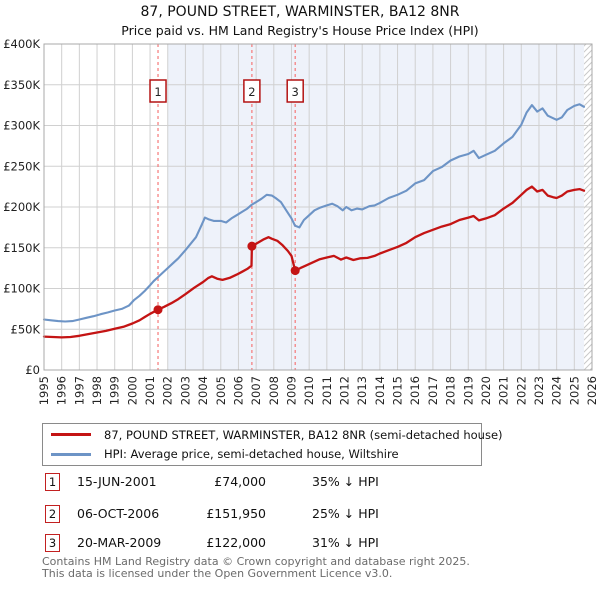 The image size is (600, 590). Describe the element at coordinates (157, 92) in the screenshot. I see `svg-text: 1` at that location.